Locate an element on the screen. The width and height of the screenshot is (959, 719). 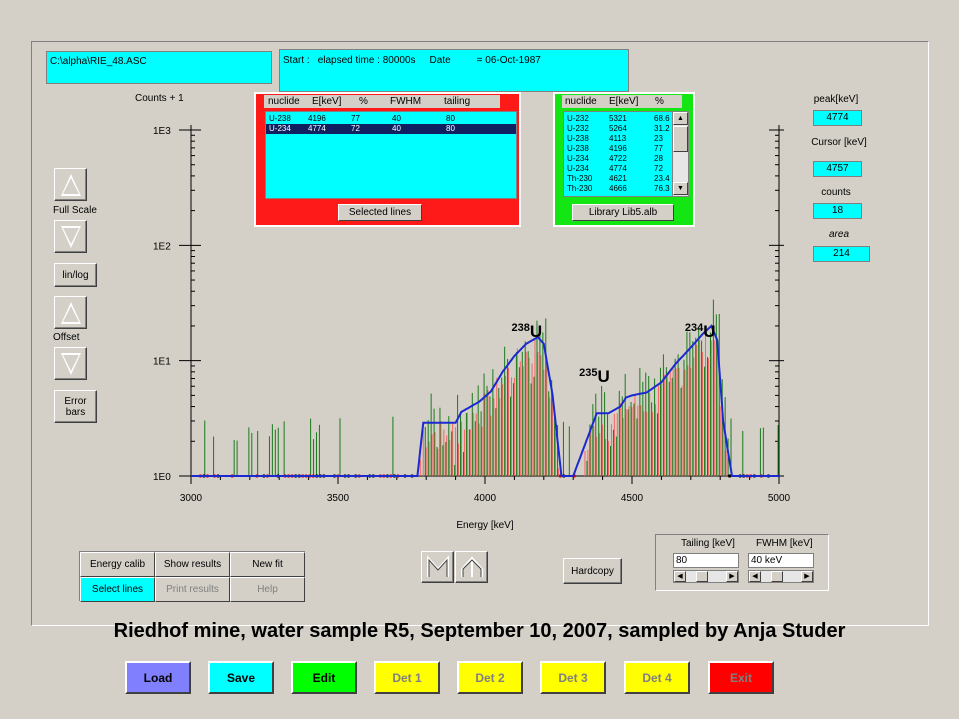
col-nuclide: nuclide is located at coordinates (284, 101).